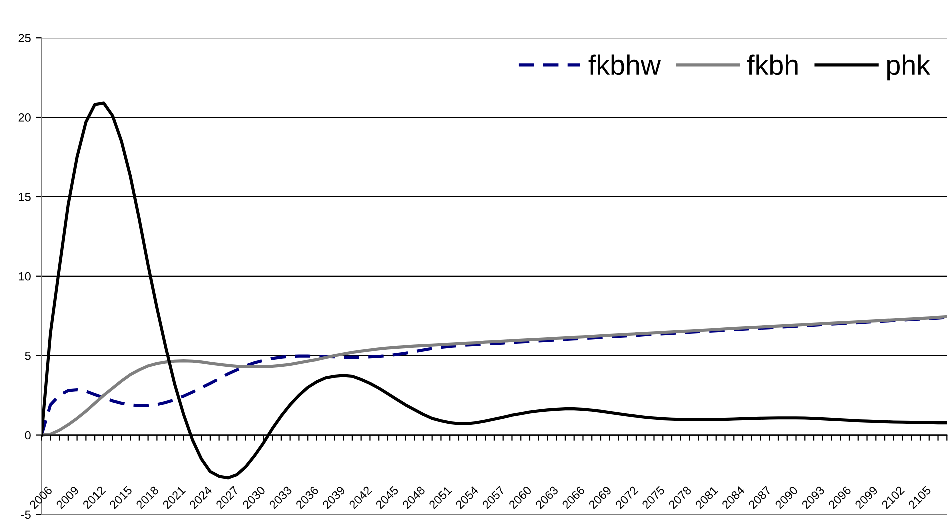 This screenshot has height=529, width=950. Describe the element at coordinates (24, 118) in the screenshot. I see `y-tick-label: 20` at that location.